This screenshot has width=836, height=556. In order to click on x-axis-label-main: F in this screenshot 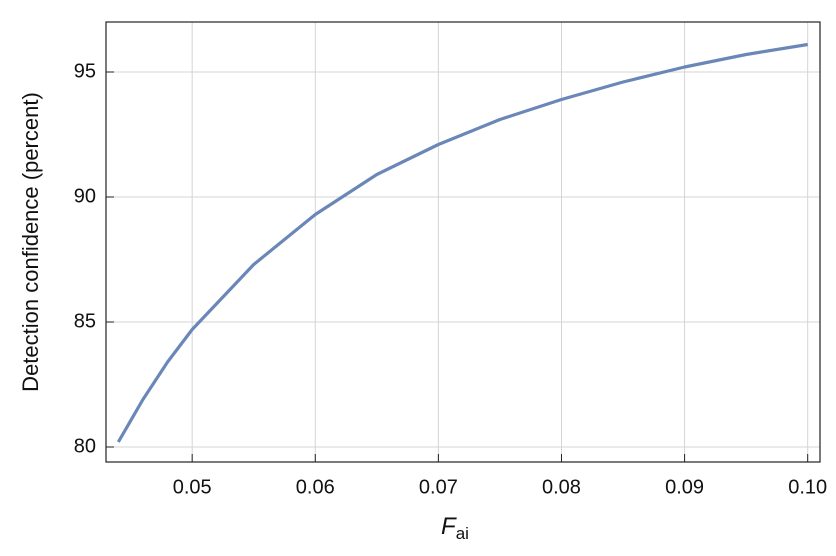, I will do `click(449, 526)`.